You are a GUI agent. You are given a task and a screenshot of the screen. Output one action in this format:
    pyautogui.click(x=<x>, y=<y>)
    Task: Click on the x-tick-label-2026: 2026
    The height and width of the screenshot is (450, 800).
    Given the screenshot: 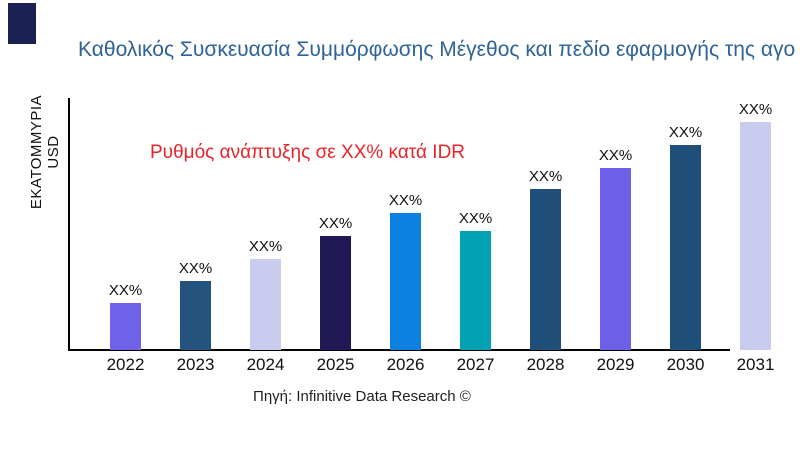 What is the action you would take?
    pyautogui.click(x=405, y=364)
    